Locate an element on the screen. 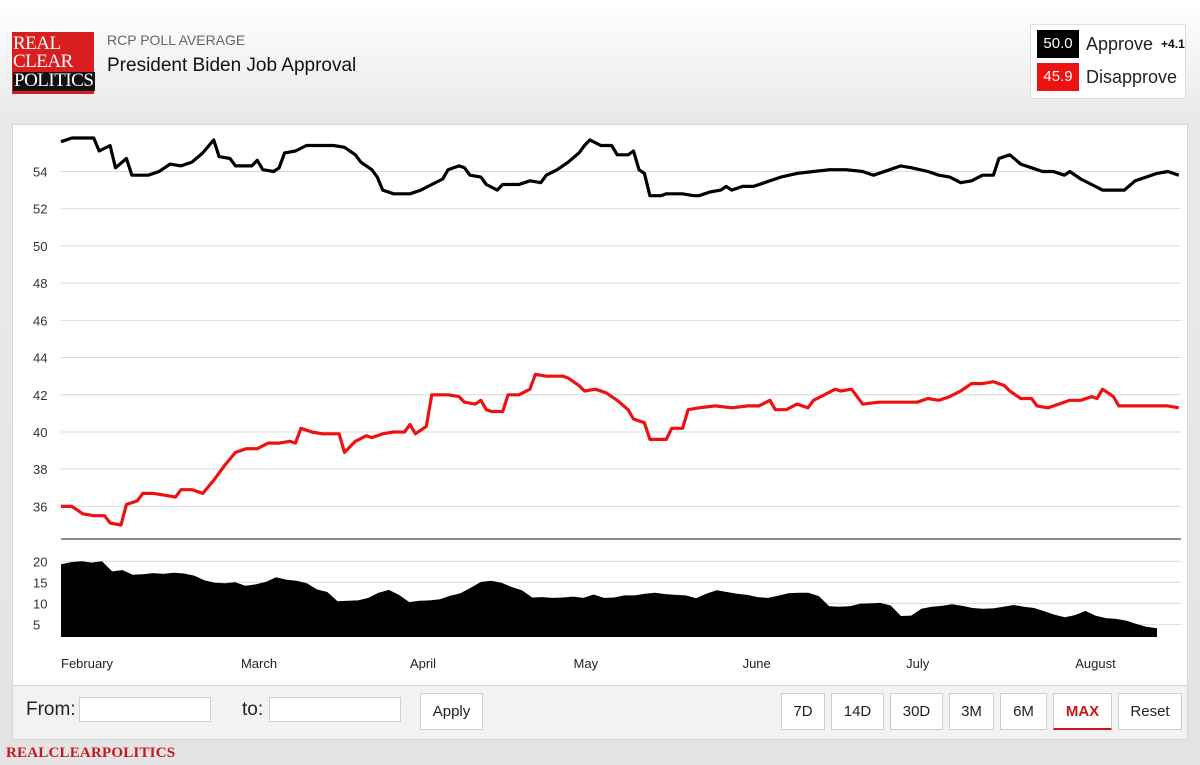 This screenshot has width=1200, height=765. range-14d-button: 14D is located at coordinates (857, 711).